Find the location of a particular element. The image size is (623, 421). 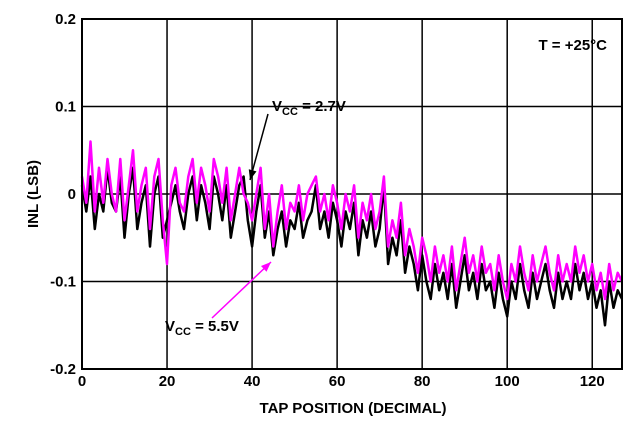

y-tick-label: 0 is located at coordinates (72, 194).